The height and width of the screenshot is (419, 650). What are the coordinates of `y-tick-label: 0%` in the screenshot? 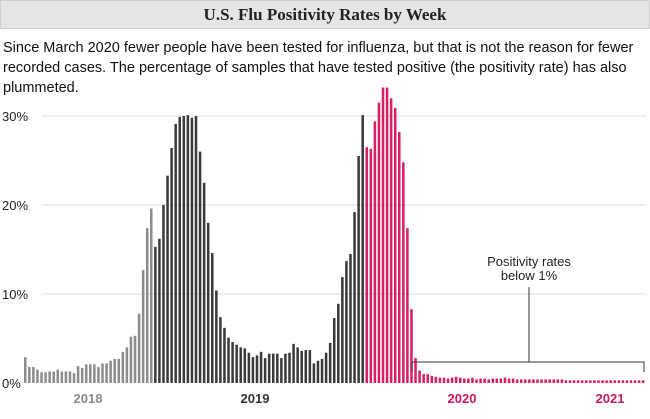 It's located at (11, 383).